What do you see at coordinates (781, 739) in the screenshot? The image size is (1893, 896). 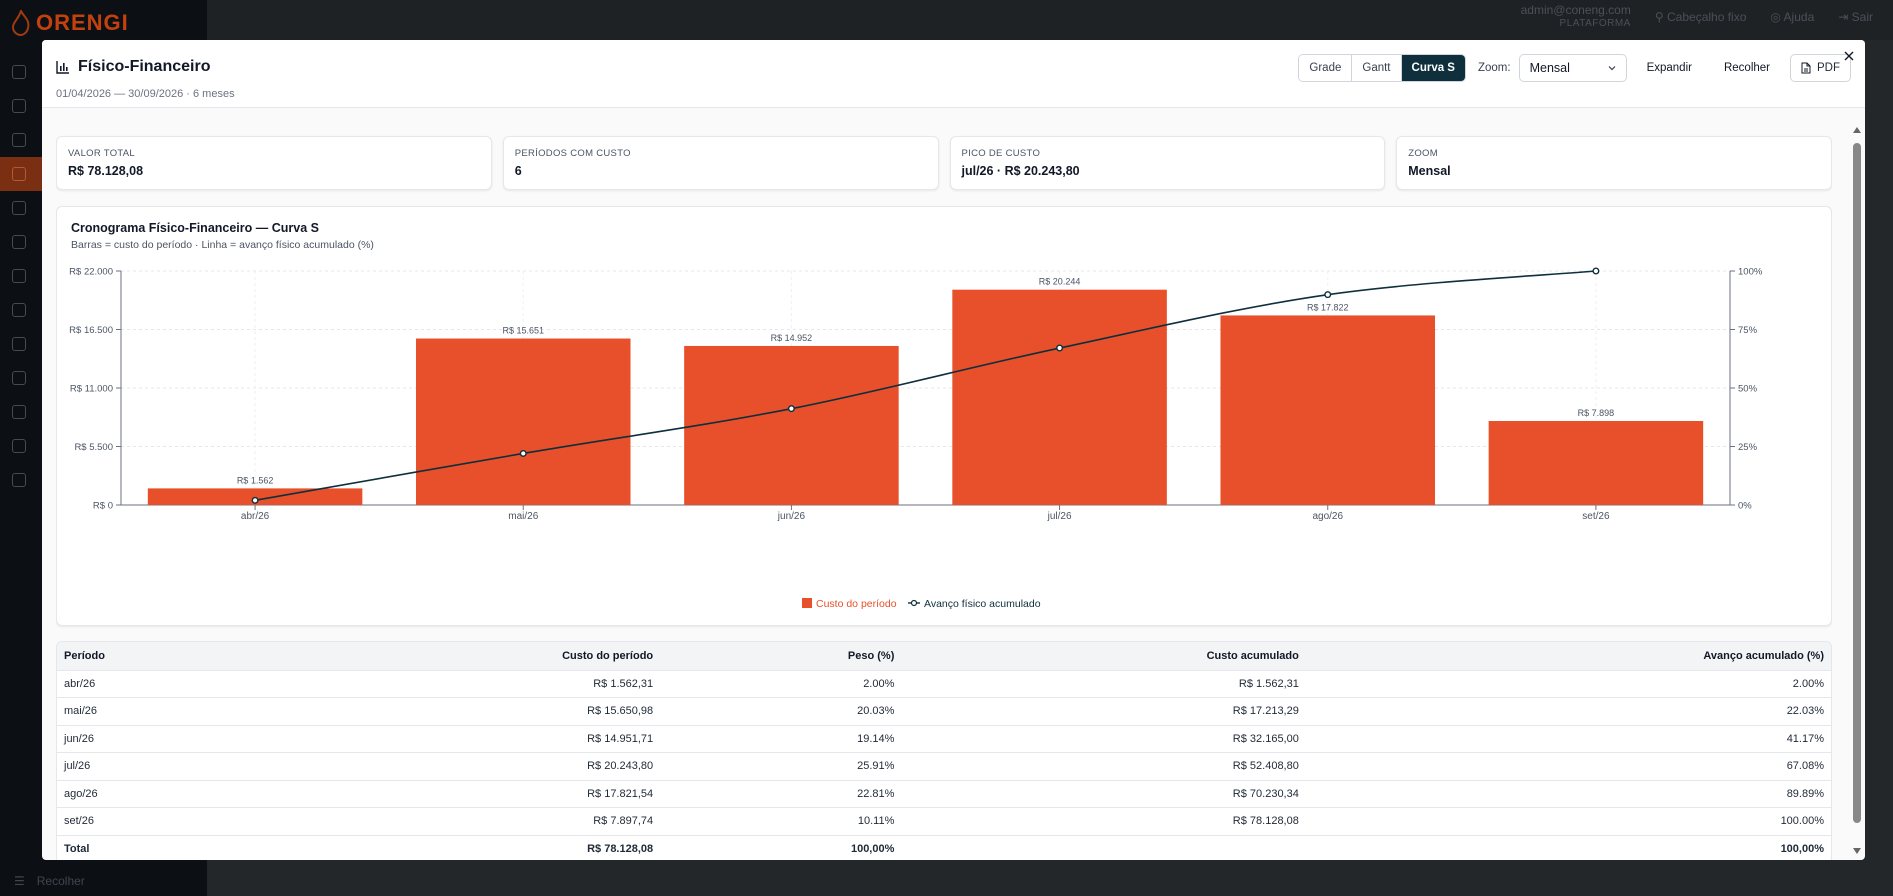 I see `table-cell: 19.14%` at bounding box center [781, 739].